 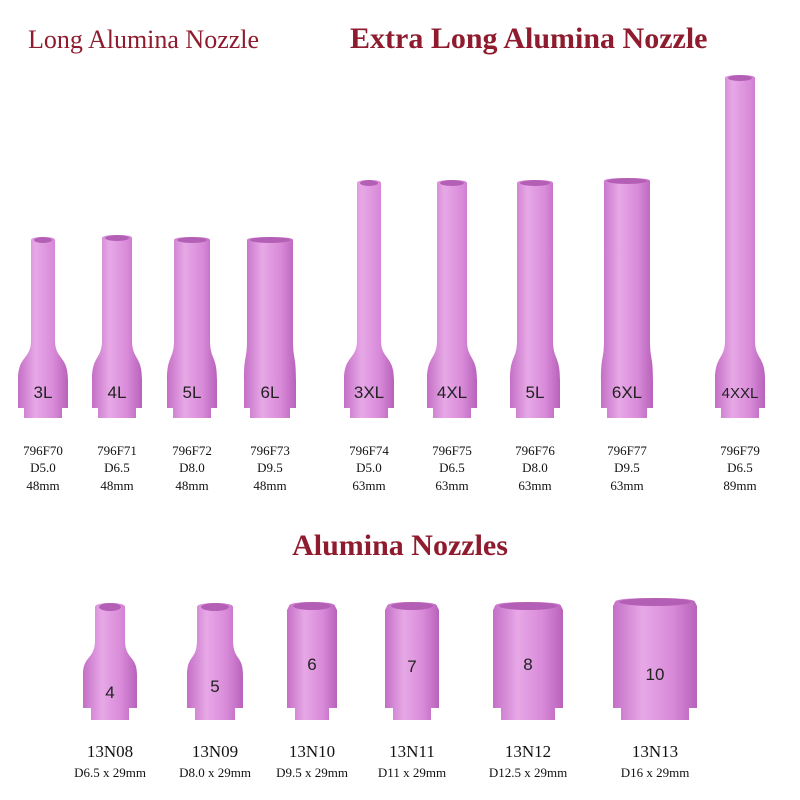 What do you see at coordinates (452, 450) in the screenshot?
I see `part-number: 796F75` at bounding box center [452, 450].